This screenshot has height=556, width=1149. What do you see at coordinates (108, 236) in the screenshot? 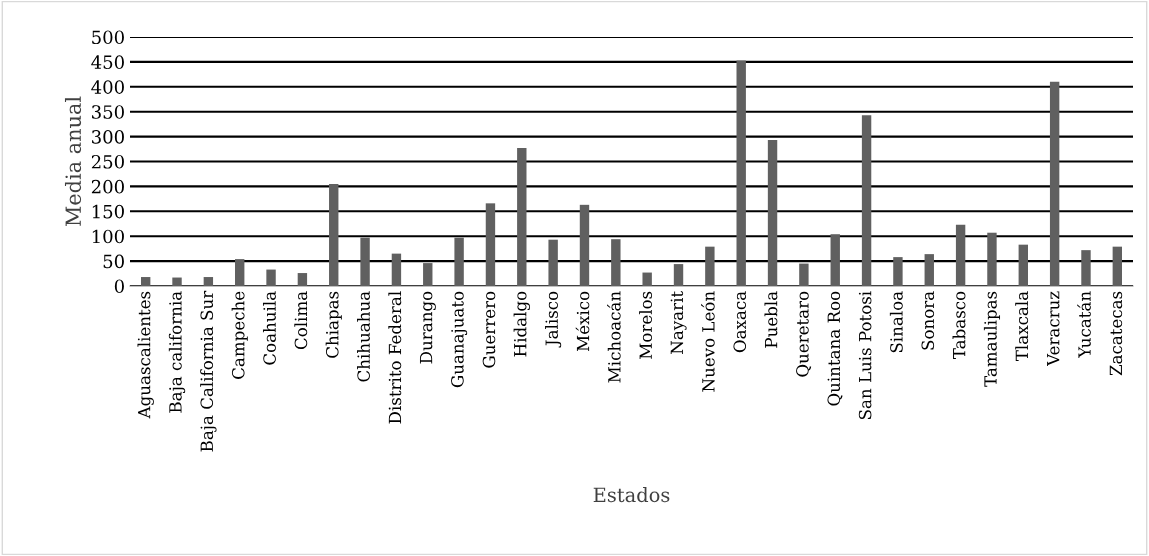
I see `y-tick-label: 100` at bounding box center [108, 236].